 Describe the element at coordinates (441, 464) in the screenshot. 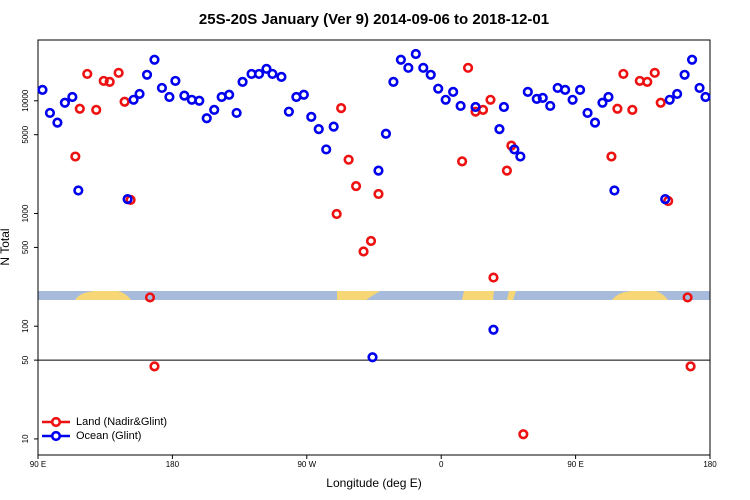

I see `x-tick-label: 0` at that location.